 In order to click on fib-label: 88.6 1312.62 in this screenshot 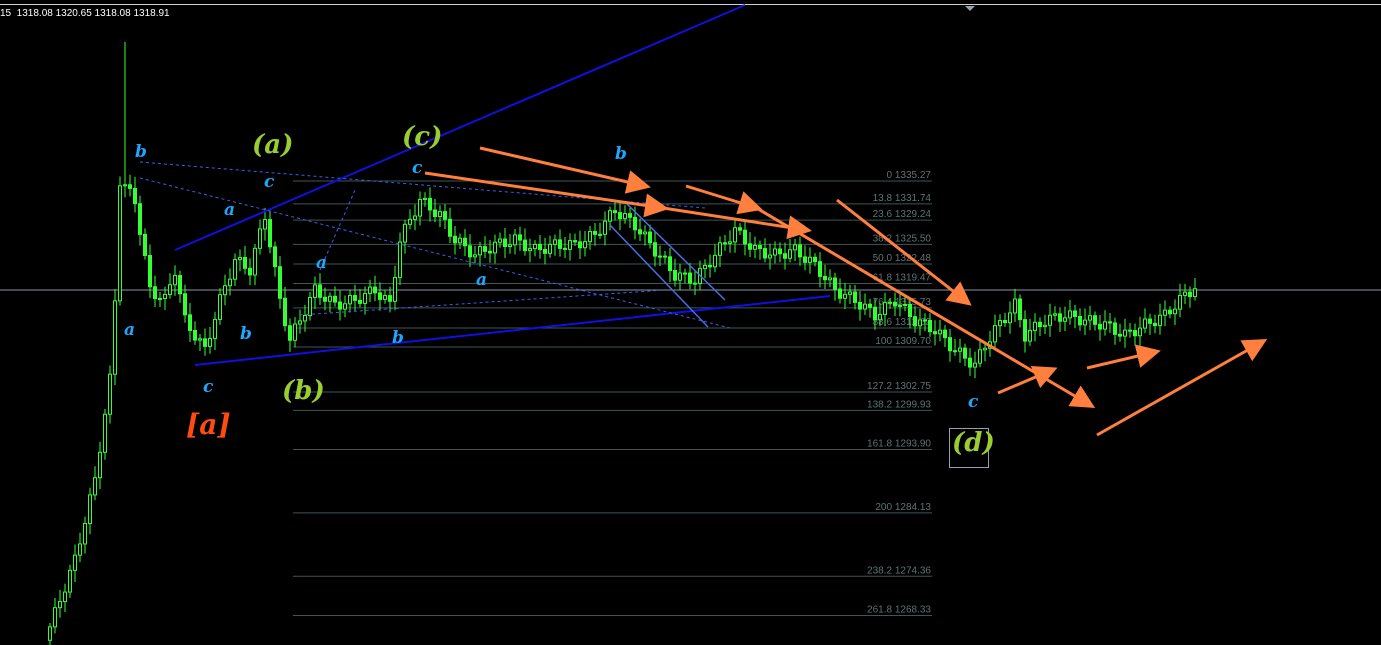, I will do `click(902, 322)`.